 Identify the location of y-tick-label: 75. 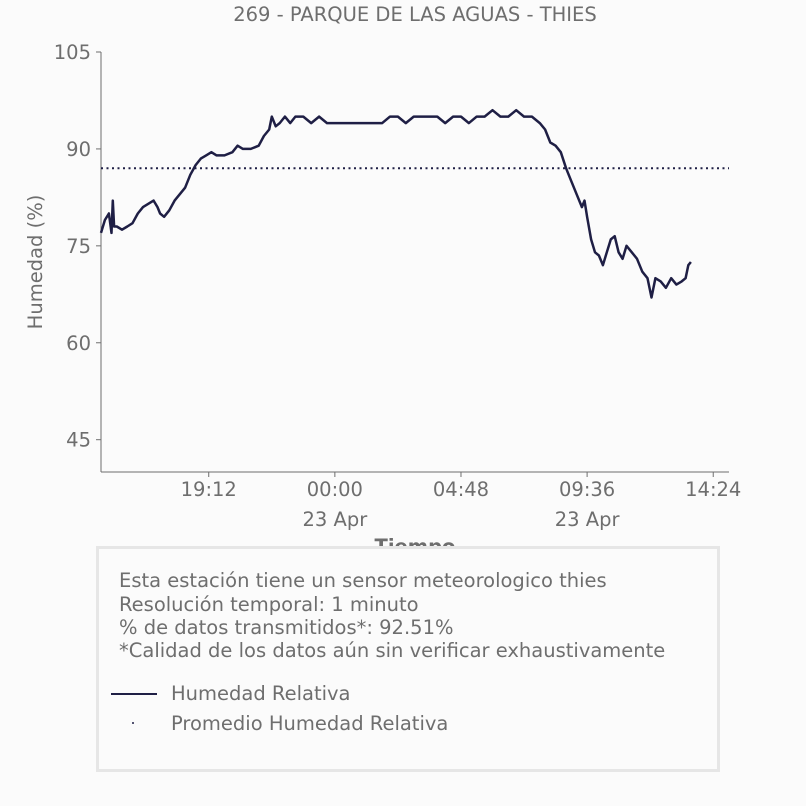
(78, 246).